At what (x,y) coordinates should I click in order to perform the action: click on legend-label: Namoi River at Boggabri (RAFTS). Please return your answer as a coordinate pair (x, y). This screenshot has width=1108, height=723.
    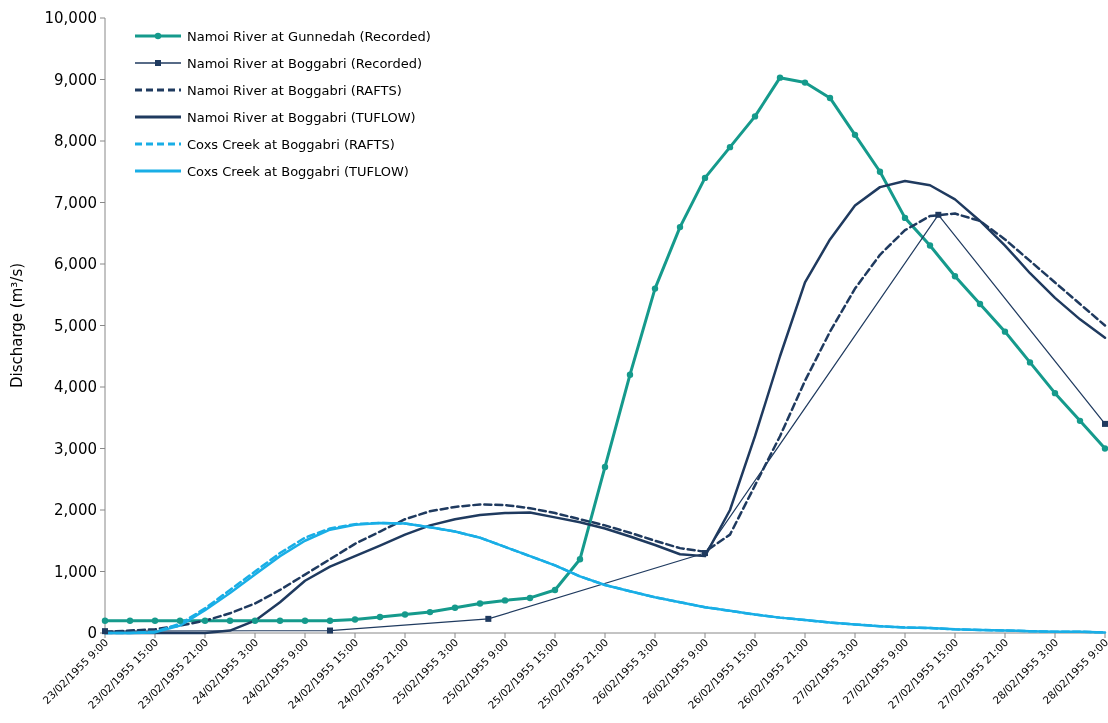
    Looking at the image, I should click on (294, 90).